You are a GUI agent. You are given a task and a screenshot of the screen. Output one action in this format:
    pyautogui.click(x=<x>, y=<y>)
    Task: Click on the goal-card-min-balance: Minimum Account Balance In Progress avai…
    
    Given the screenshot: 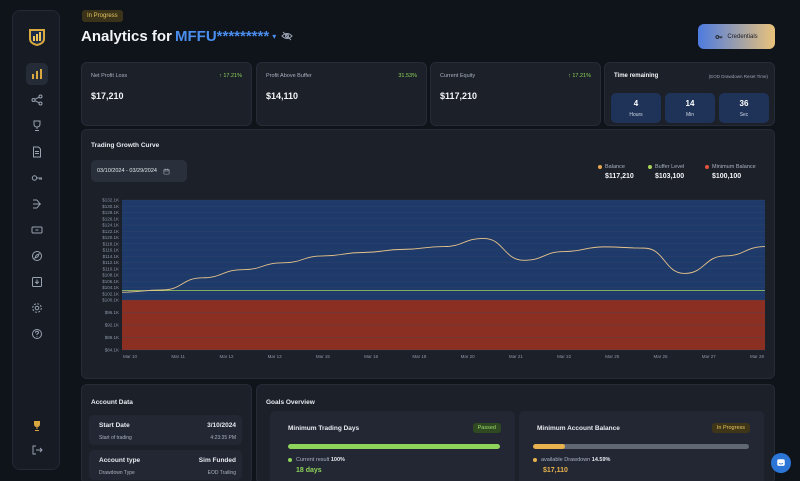 What is the action you would take?
    pyautogui.click(x=641, y=446)
    